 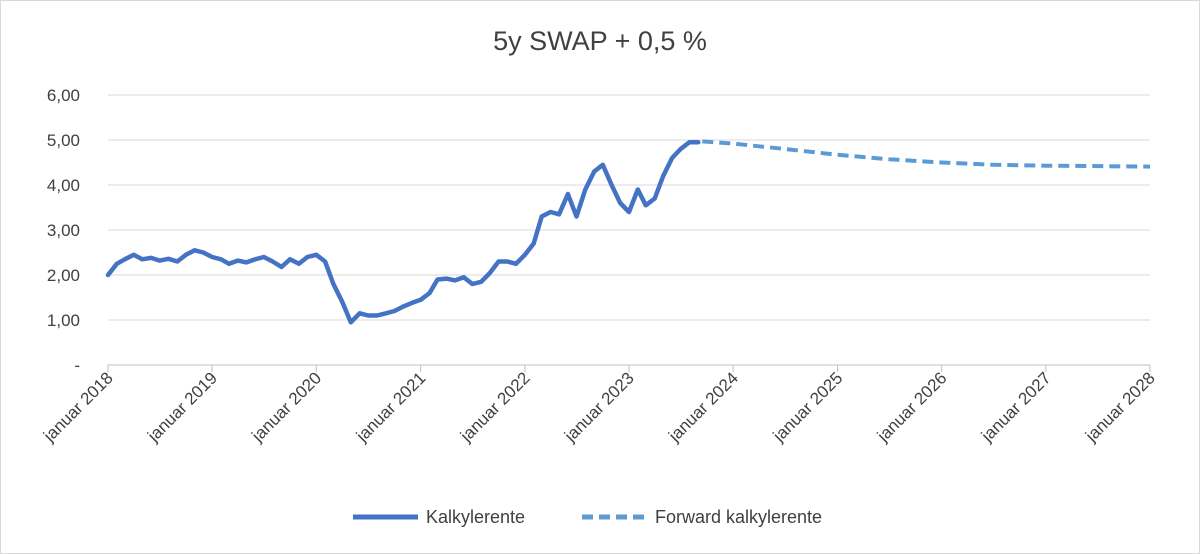 What do you see at coordinates (182, 407) in the screenshot?
I see `x-tick-label: januar 2019` at bounding box center [182, 407].